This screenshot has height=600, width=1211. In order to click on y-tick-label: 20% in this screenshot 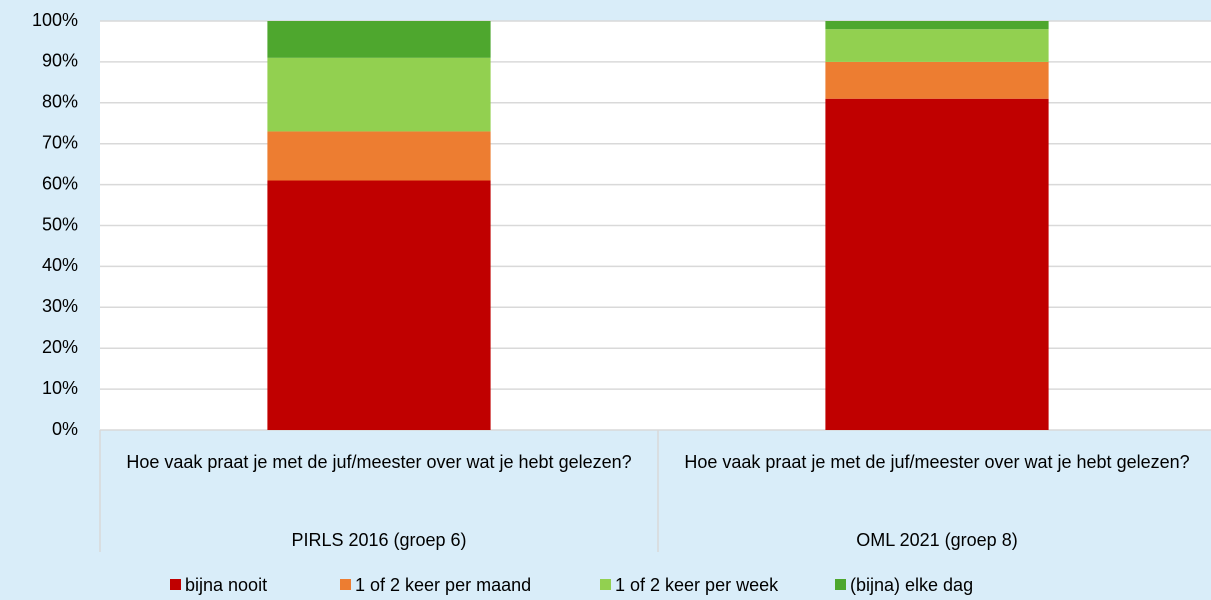, I will do `click(60, 347)`.